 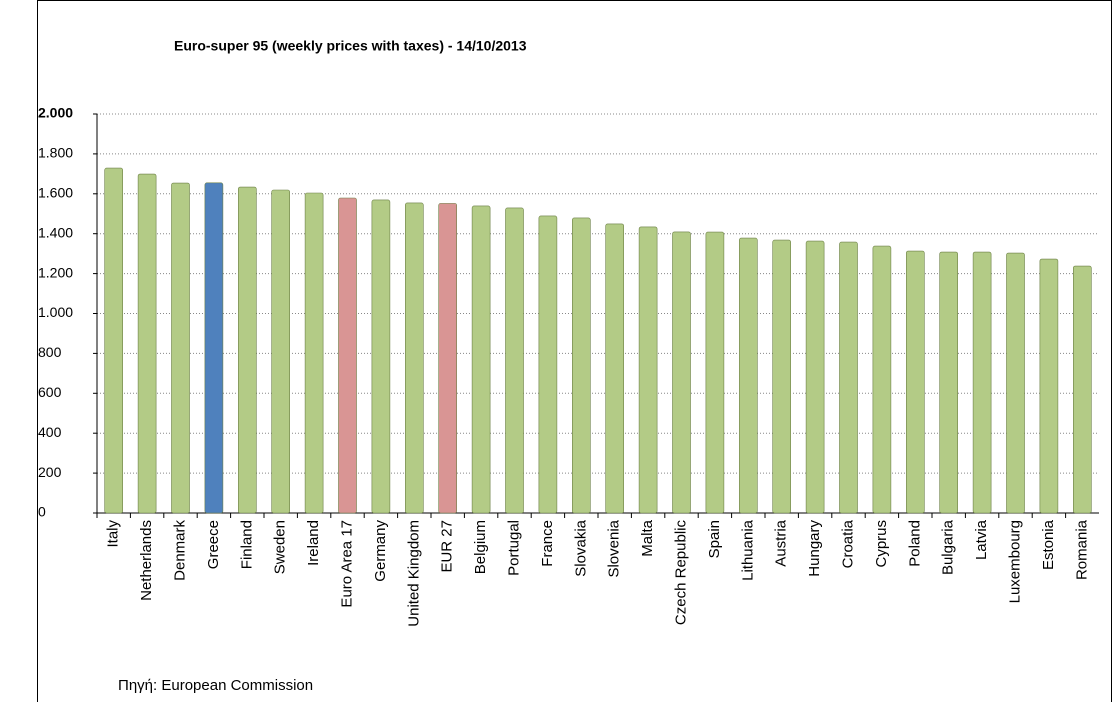 I want to click on x-tick-label: Cyprus, so click(x=881, y=544).